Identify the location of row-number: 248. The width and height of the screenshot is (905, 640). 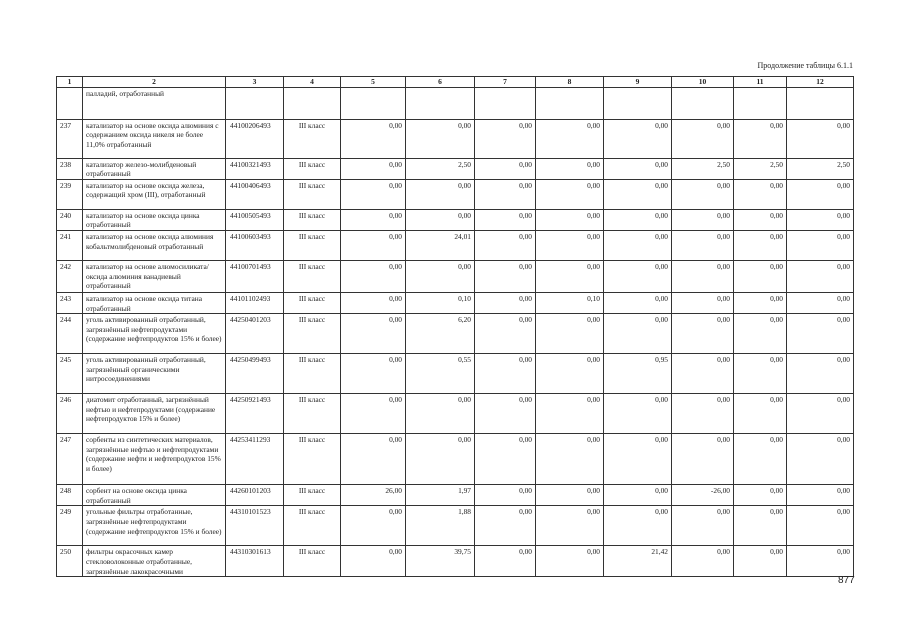
(69, 495).